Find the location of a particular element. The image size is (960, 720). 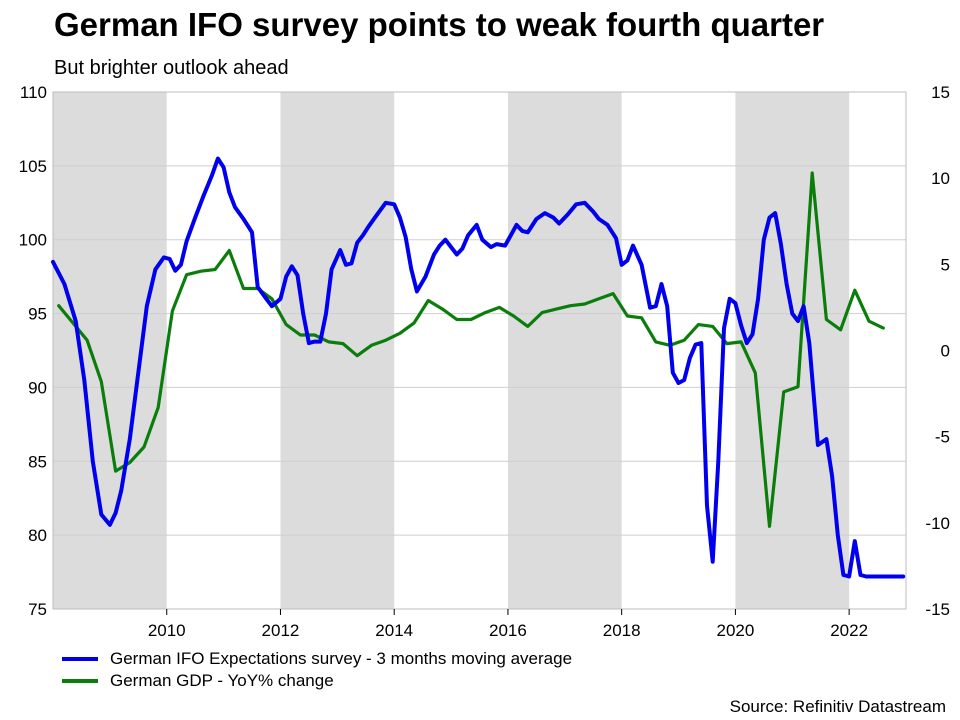

y-right-tick-label: -5 is located at coordinates (942, 437).